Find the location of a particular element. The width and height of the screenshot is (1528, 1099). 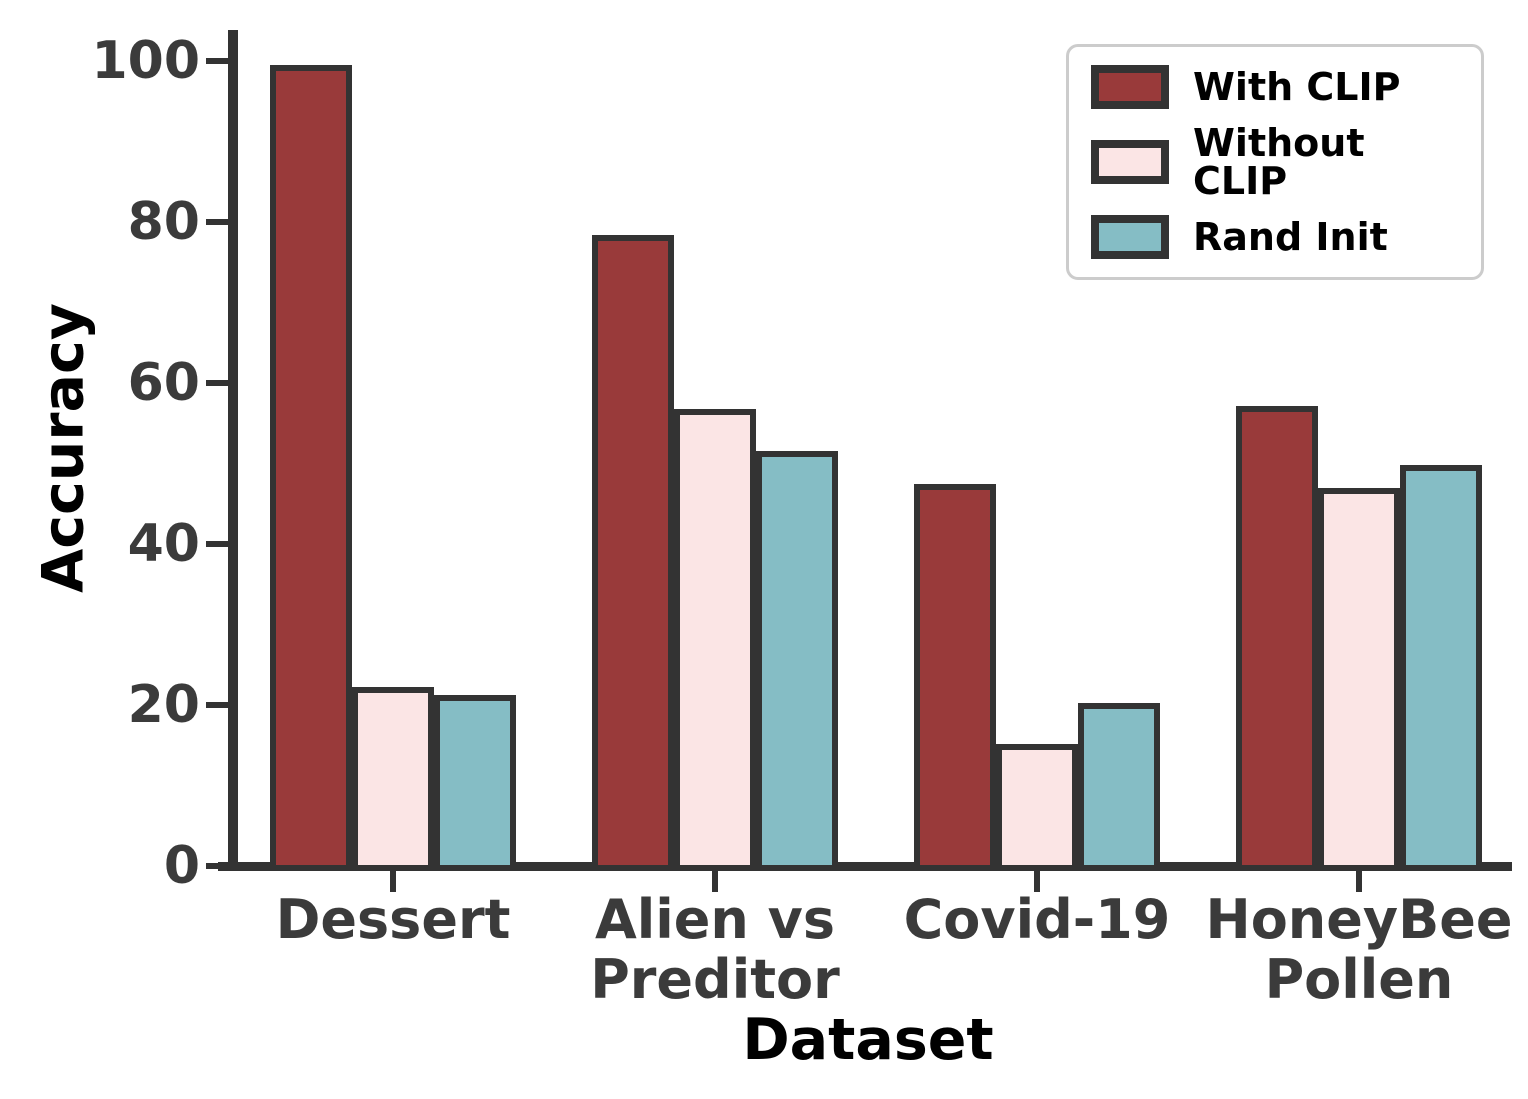

legend-label: With CLIP is located at coordinates (1297, 87).